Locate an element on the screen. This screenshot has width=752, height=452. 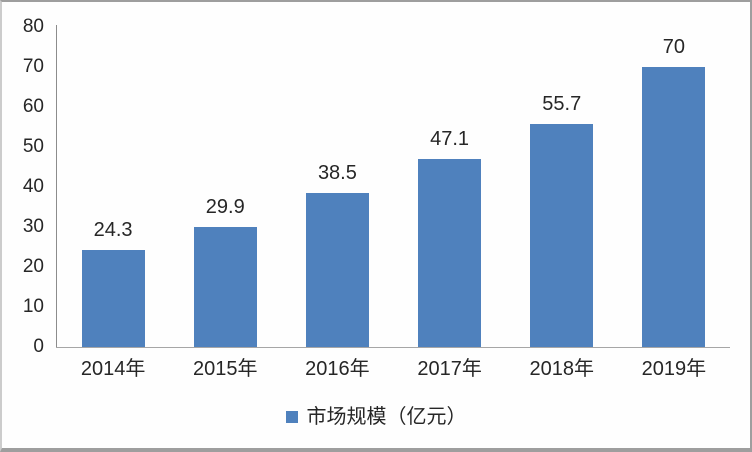
bar-2019年 is located at coordinates (674, 207).